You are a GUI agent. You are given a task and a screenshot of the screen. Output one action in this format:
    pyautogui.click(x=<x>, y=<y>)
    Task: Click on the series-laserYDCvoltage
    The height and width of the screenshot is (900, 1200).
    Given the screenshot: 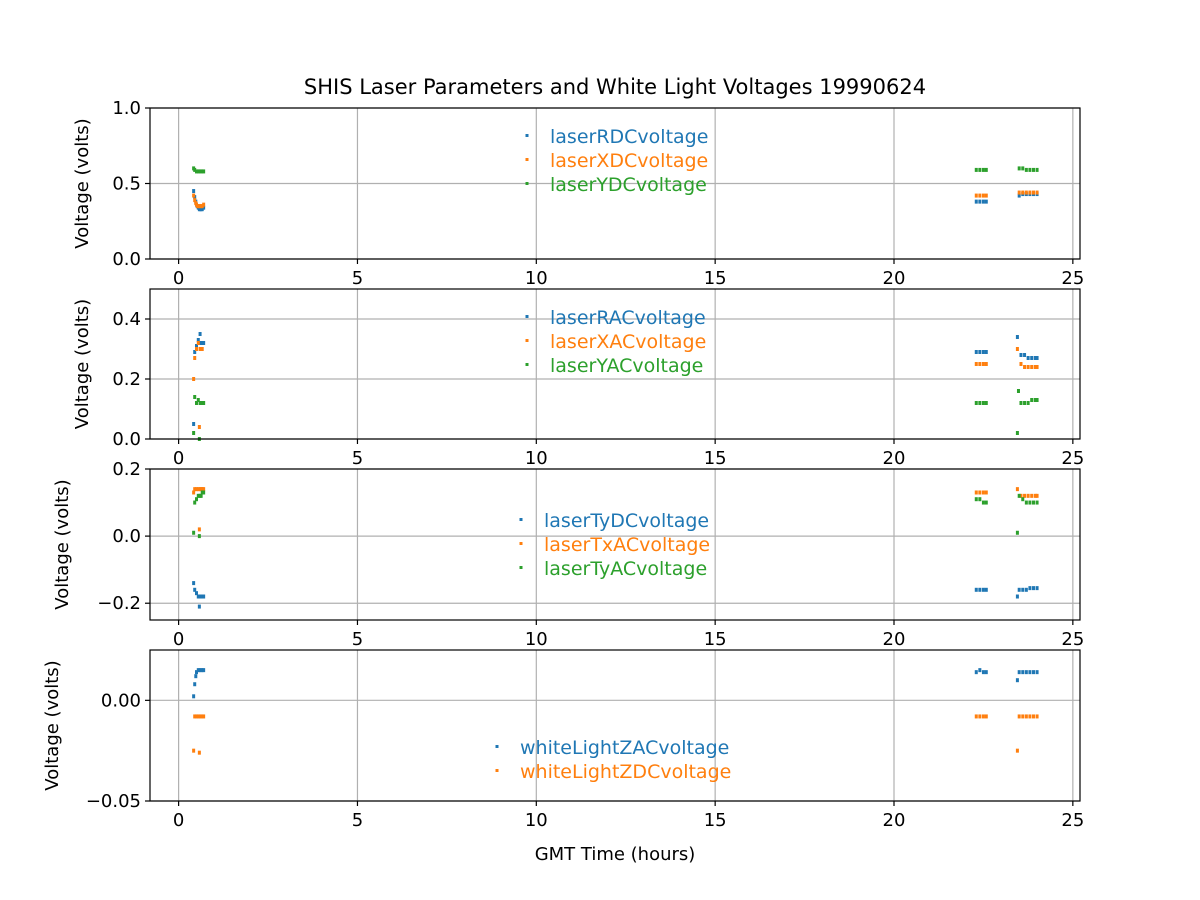 What is the action you would take?
    pyautogui.click(x=615, y=170)
    